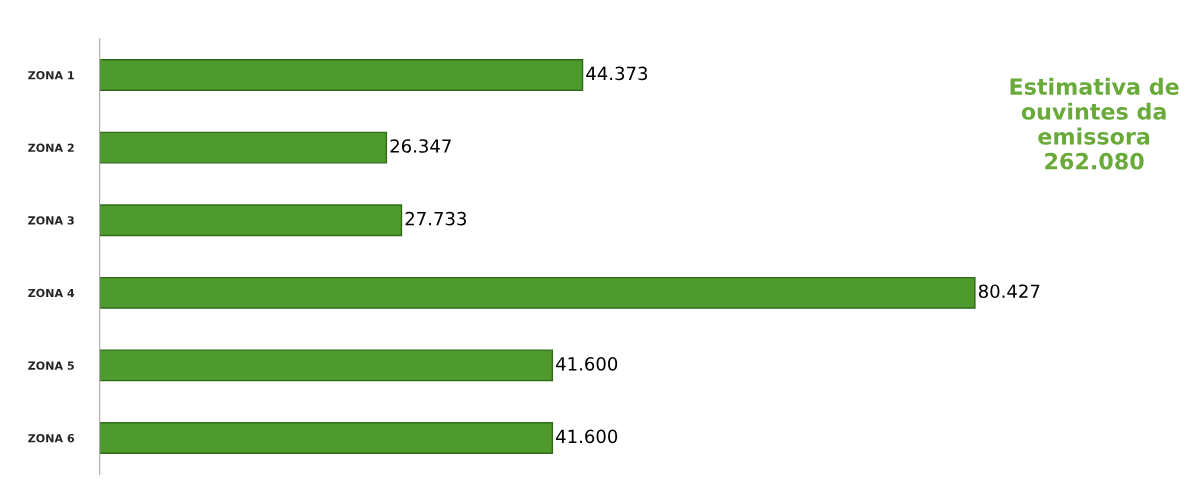  I want to click on data-label: 27.733, so click(435, 218).